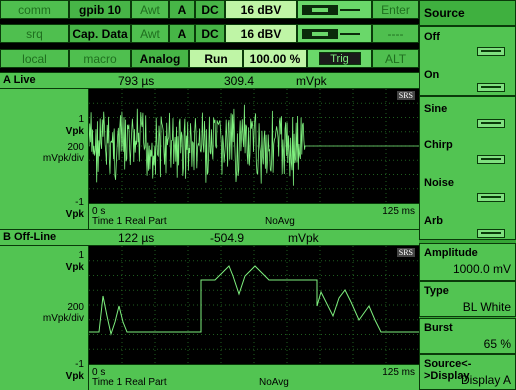 The image size is (516, 390). Describe the element at coordinates (79, 364) in the screenshot. I see `pane-b-ybot: -1` at that location.